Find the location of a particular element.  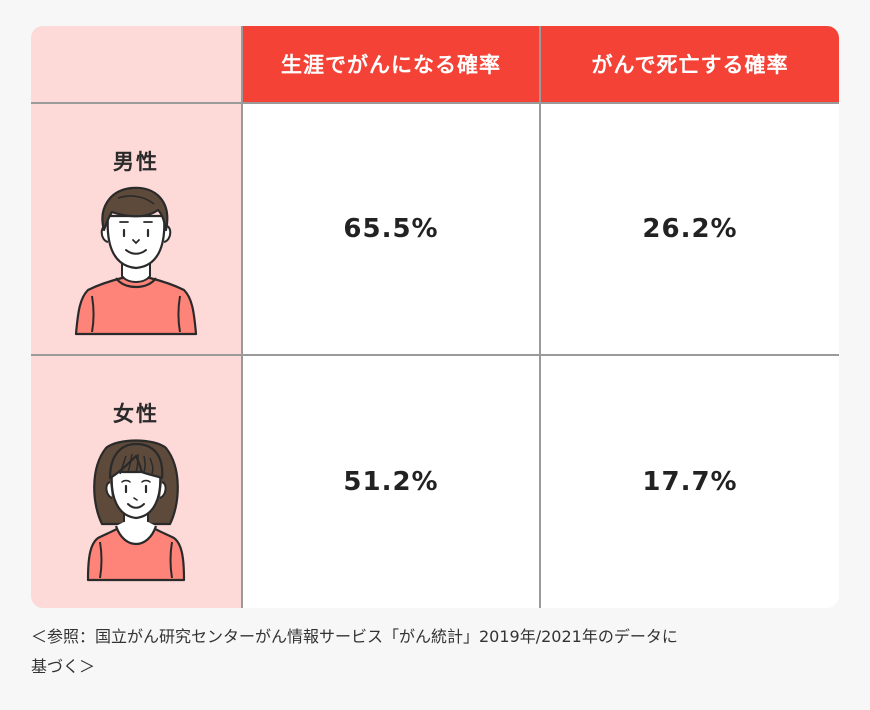

female-person-icon is located at coordinates (136, 513).